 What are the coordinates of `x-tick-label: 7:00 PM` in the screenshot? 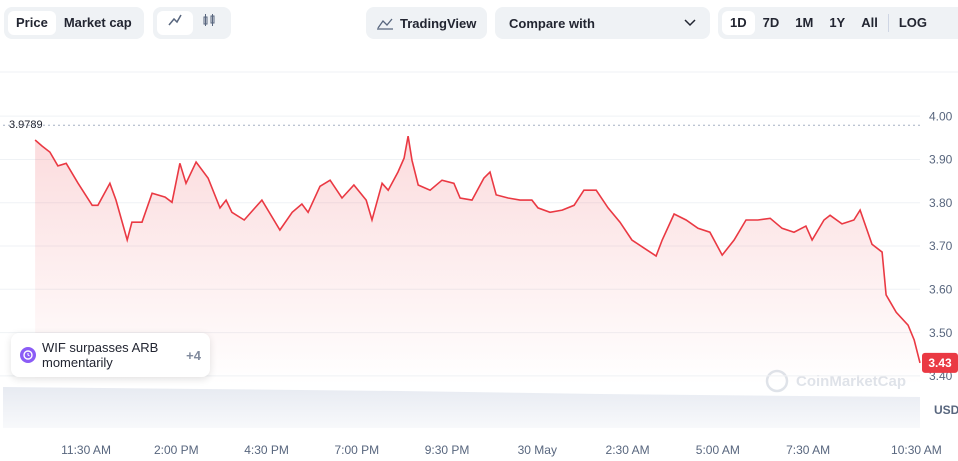 It's located at (356, 450).